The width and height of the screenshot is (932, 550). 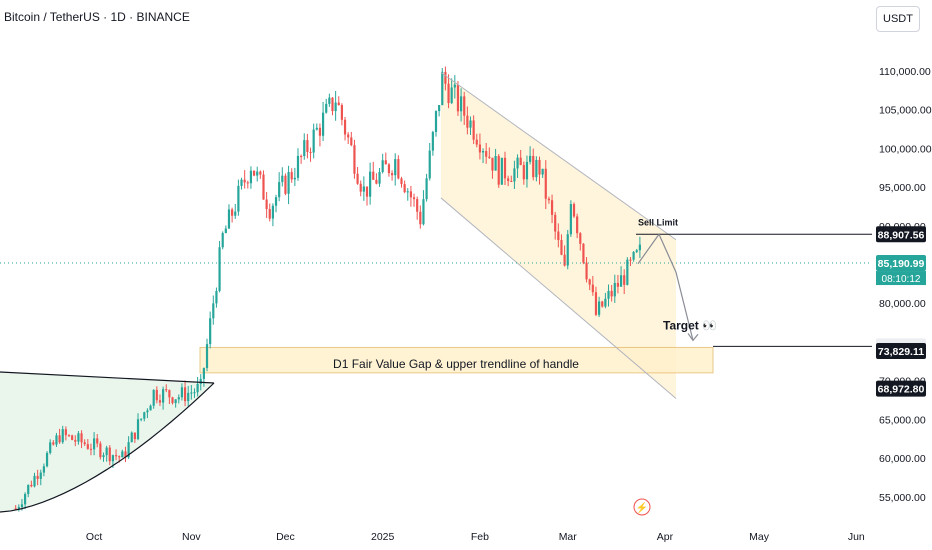 What do you see at coordinates (456, 360) in the screenshot?
I see `fair-value-gap-box` at bounding box center [456, 360].